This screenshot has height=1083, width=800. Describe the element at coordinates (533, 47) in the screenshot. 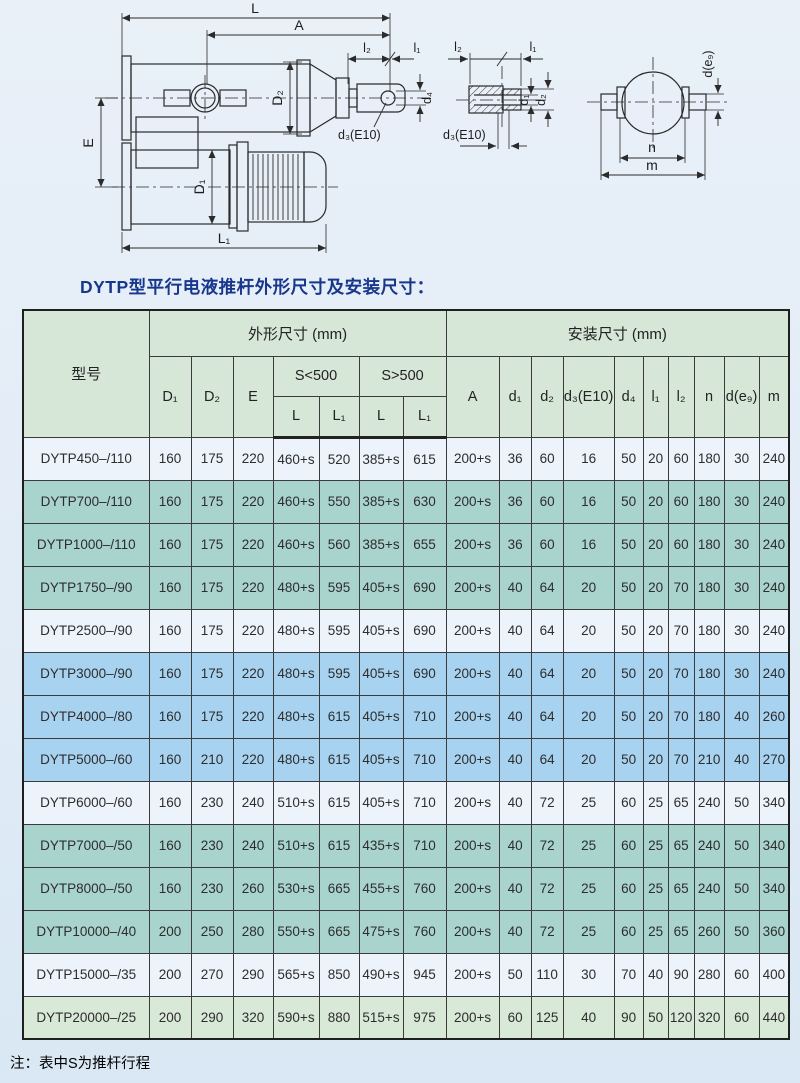

I see `dim-label-l1-2: l₁` at that location.